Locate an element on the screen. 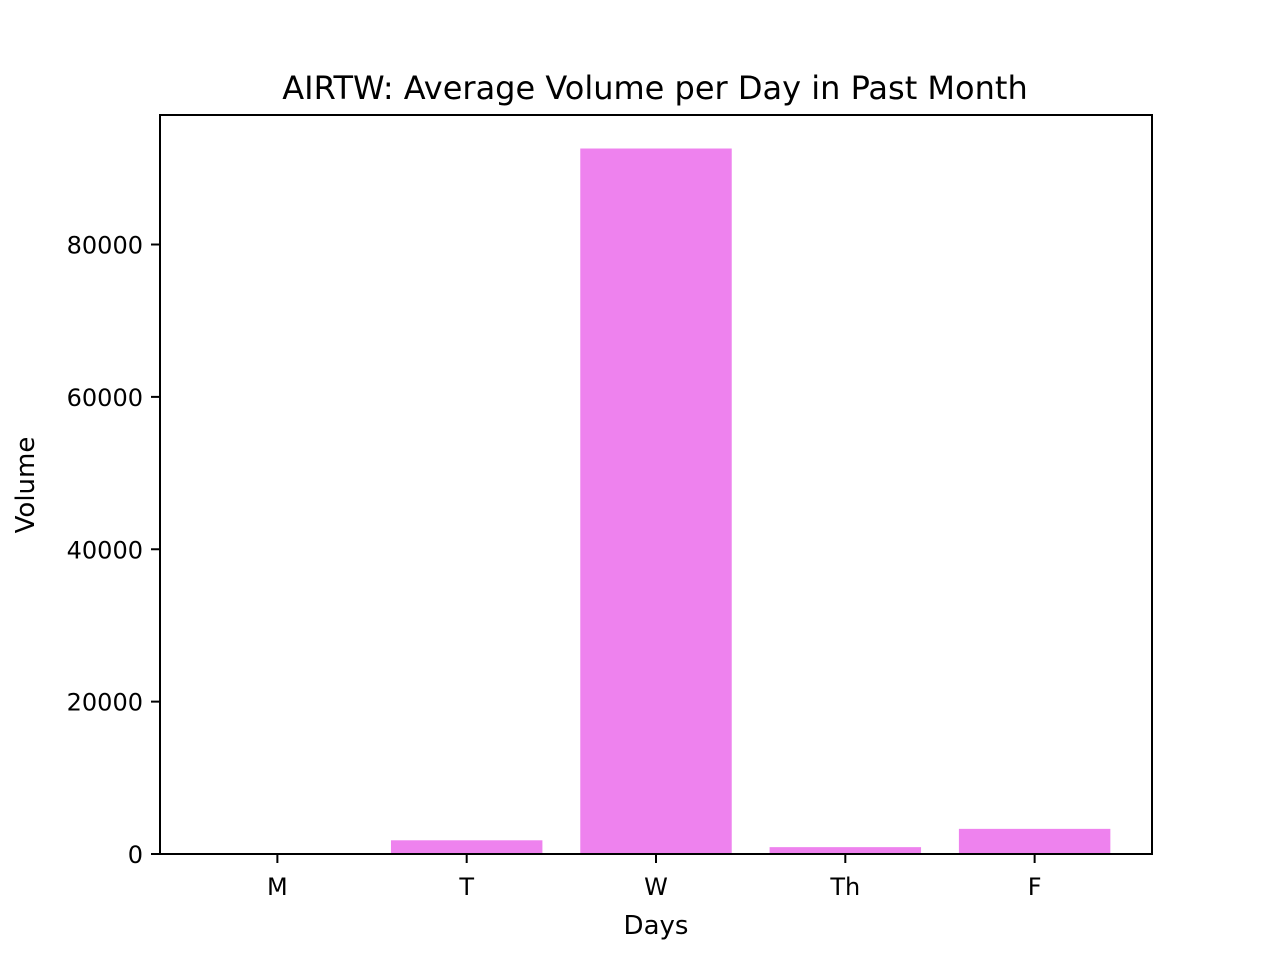 The height and width of the screenshot is (964, 1280). y-tick-label: 80000 is located at coordinates (105, 246).